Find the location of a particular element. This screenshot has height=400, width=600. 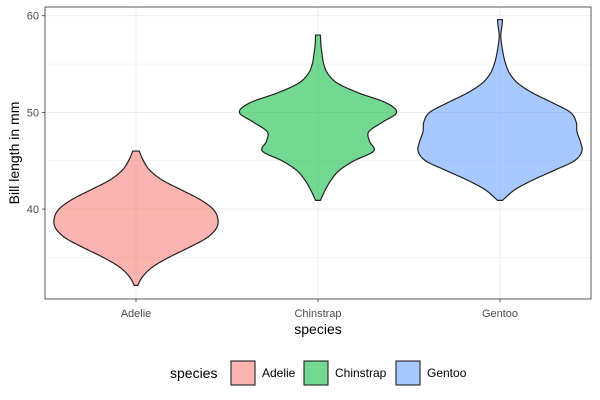

x-axis-ticks: Adelie Chinstrap Gentoo is located at coordinates (319, 309).